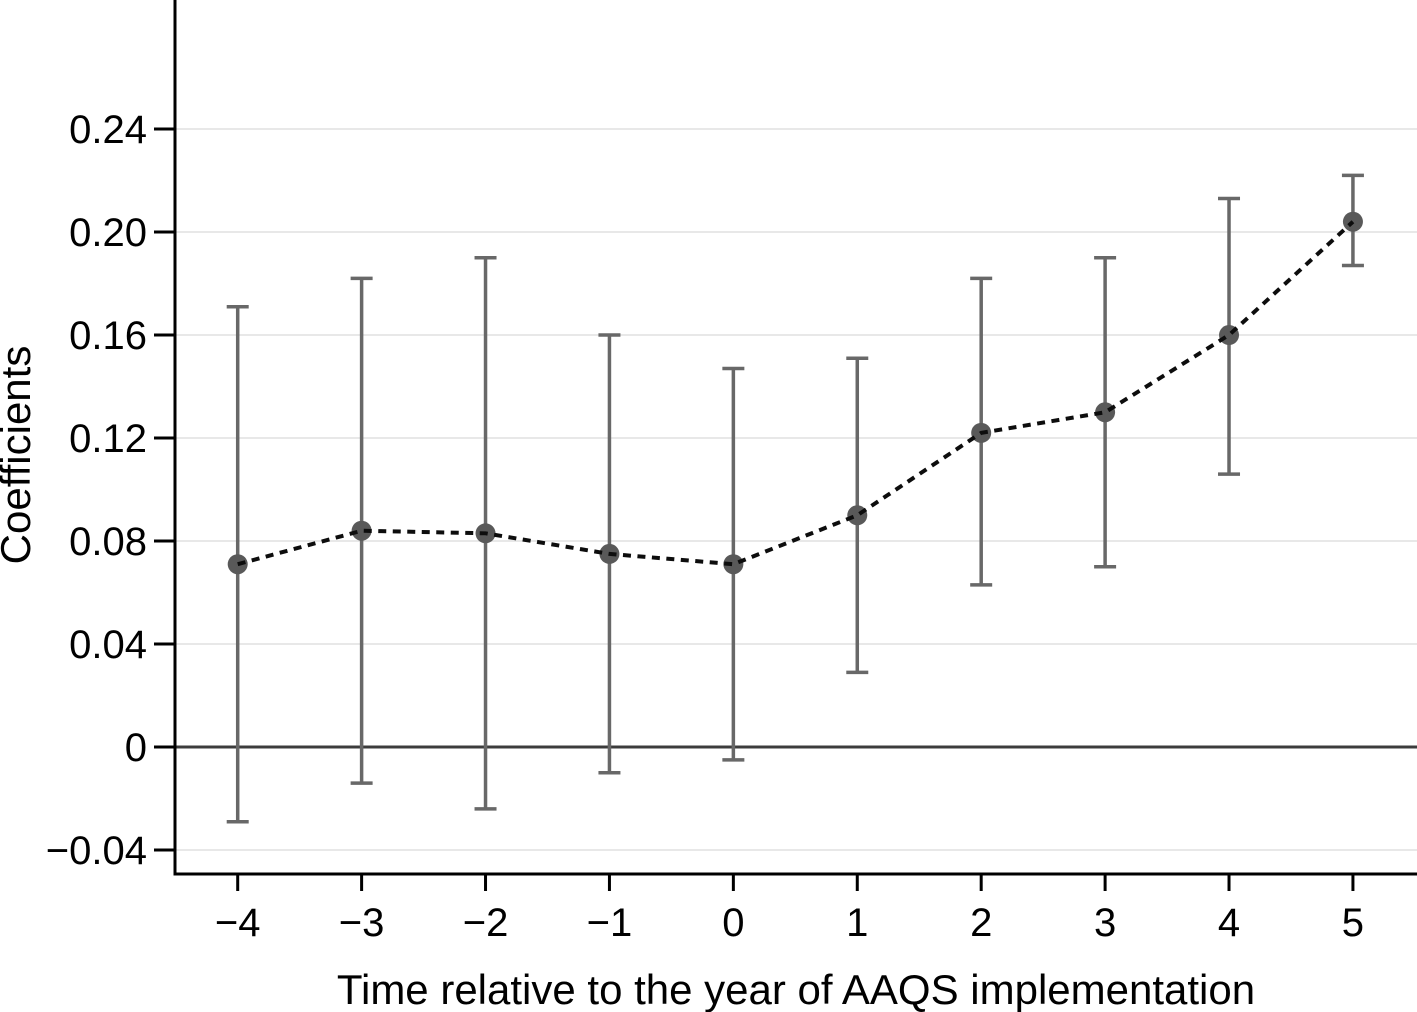  Describe the element at coordinates (108, 336) in the screenshot. I see `y-tick-label: 0.16` at that location.